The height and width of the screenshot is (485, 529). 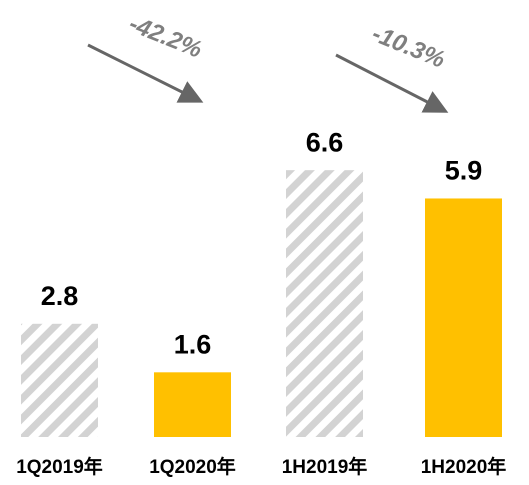 What do you see at coordinates (193, 344) in the screenshot?
I see `value-label: 1.6` at bounding box center [193, 344].